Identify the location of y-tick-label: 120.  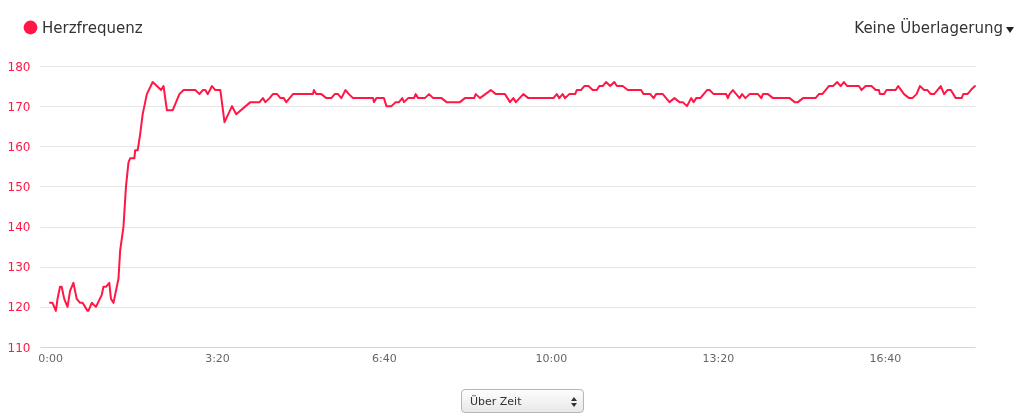
(19, 307).